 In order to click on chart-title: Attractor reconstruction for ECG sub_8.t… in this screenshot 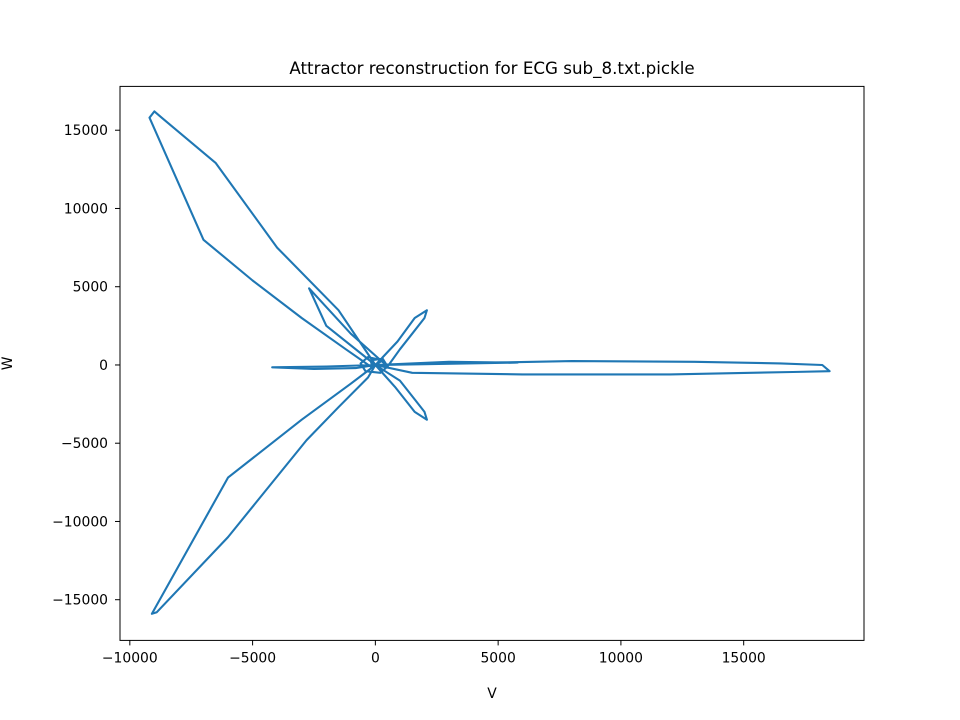, I will do `click(491, 68)`.